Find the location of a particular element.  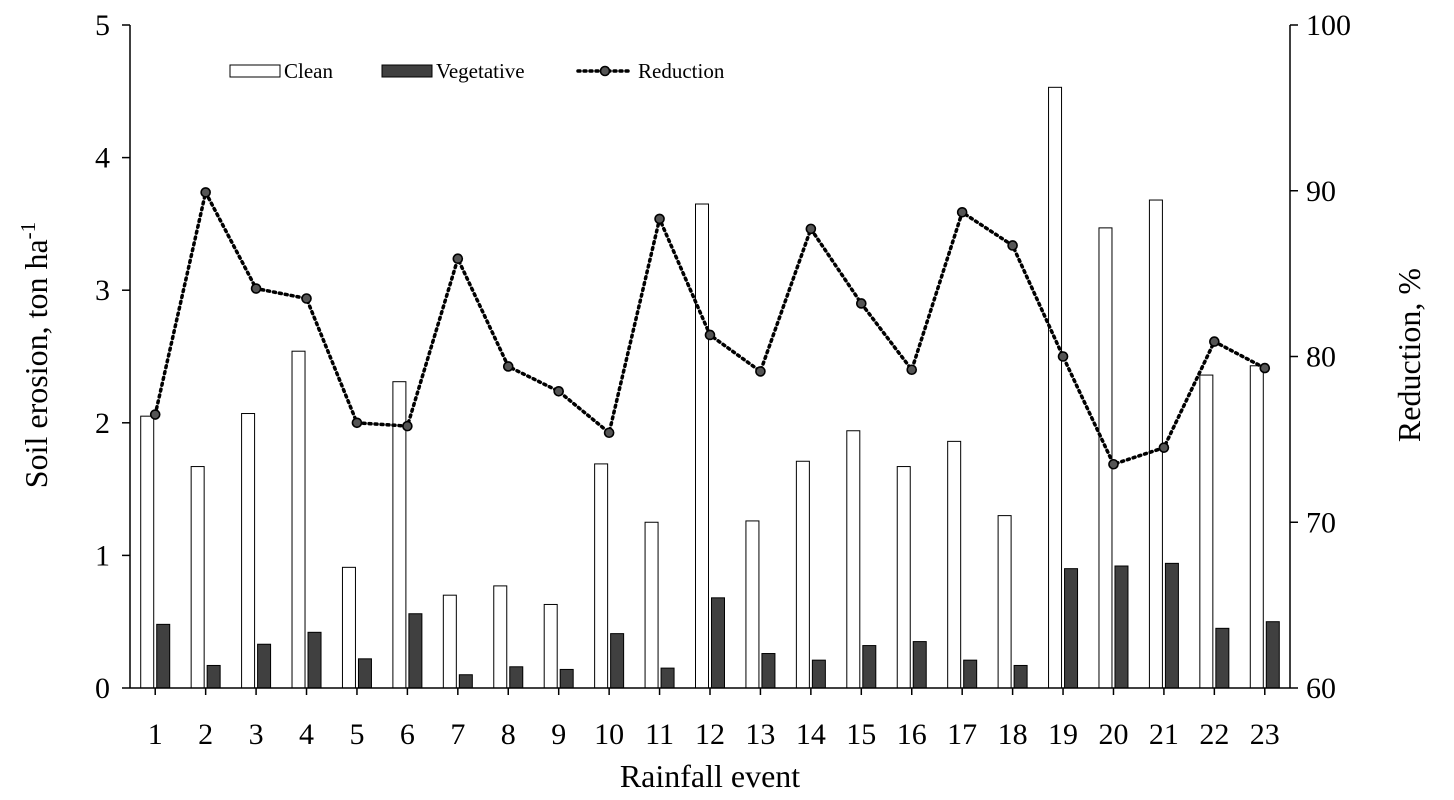

y-axis-title: Soil erosion, ton ha-1 is located at coordinates (35, 355).